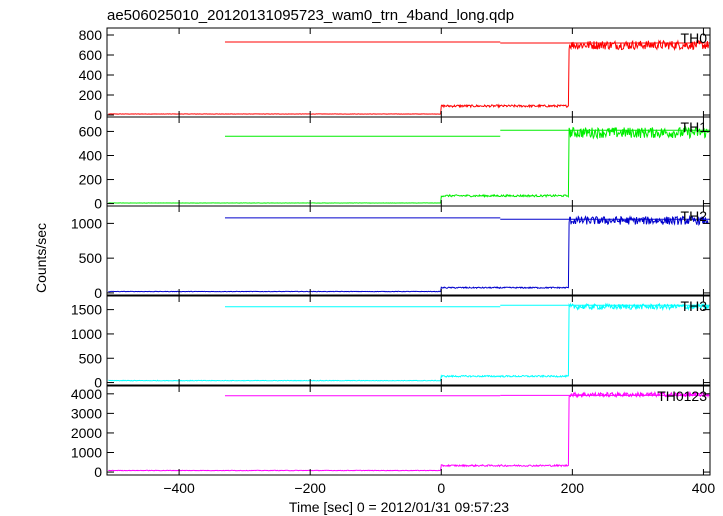 This screenshot has width=723, height=516. Describe the element at coordinates (91, 180) in the screenshot. I see `panel-th1-ytick-label: 200` at that location.